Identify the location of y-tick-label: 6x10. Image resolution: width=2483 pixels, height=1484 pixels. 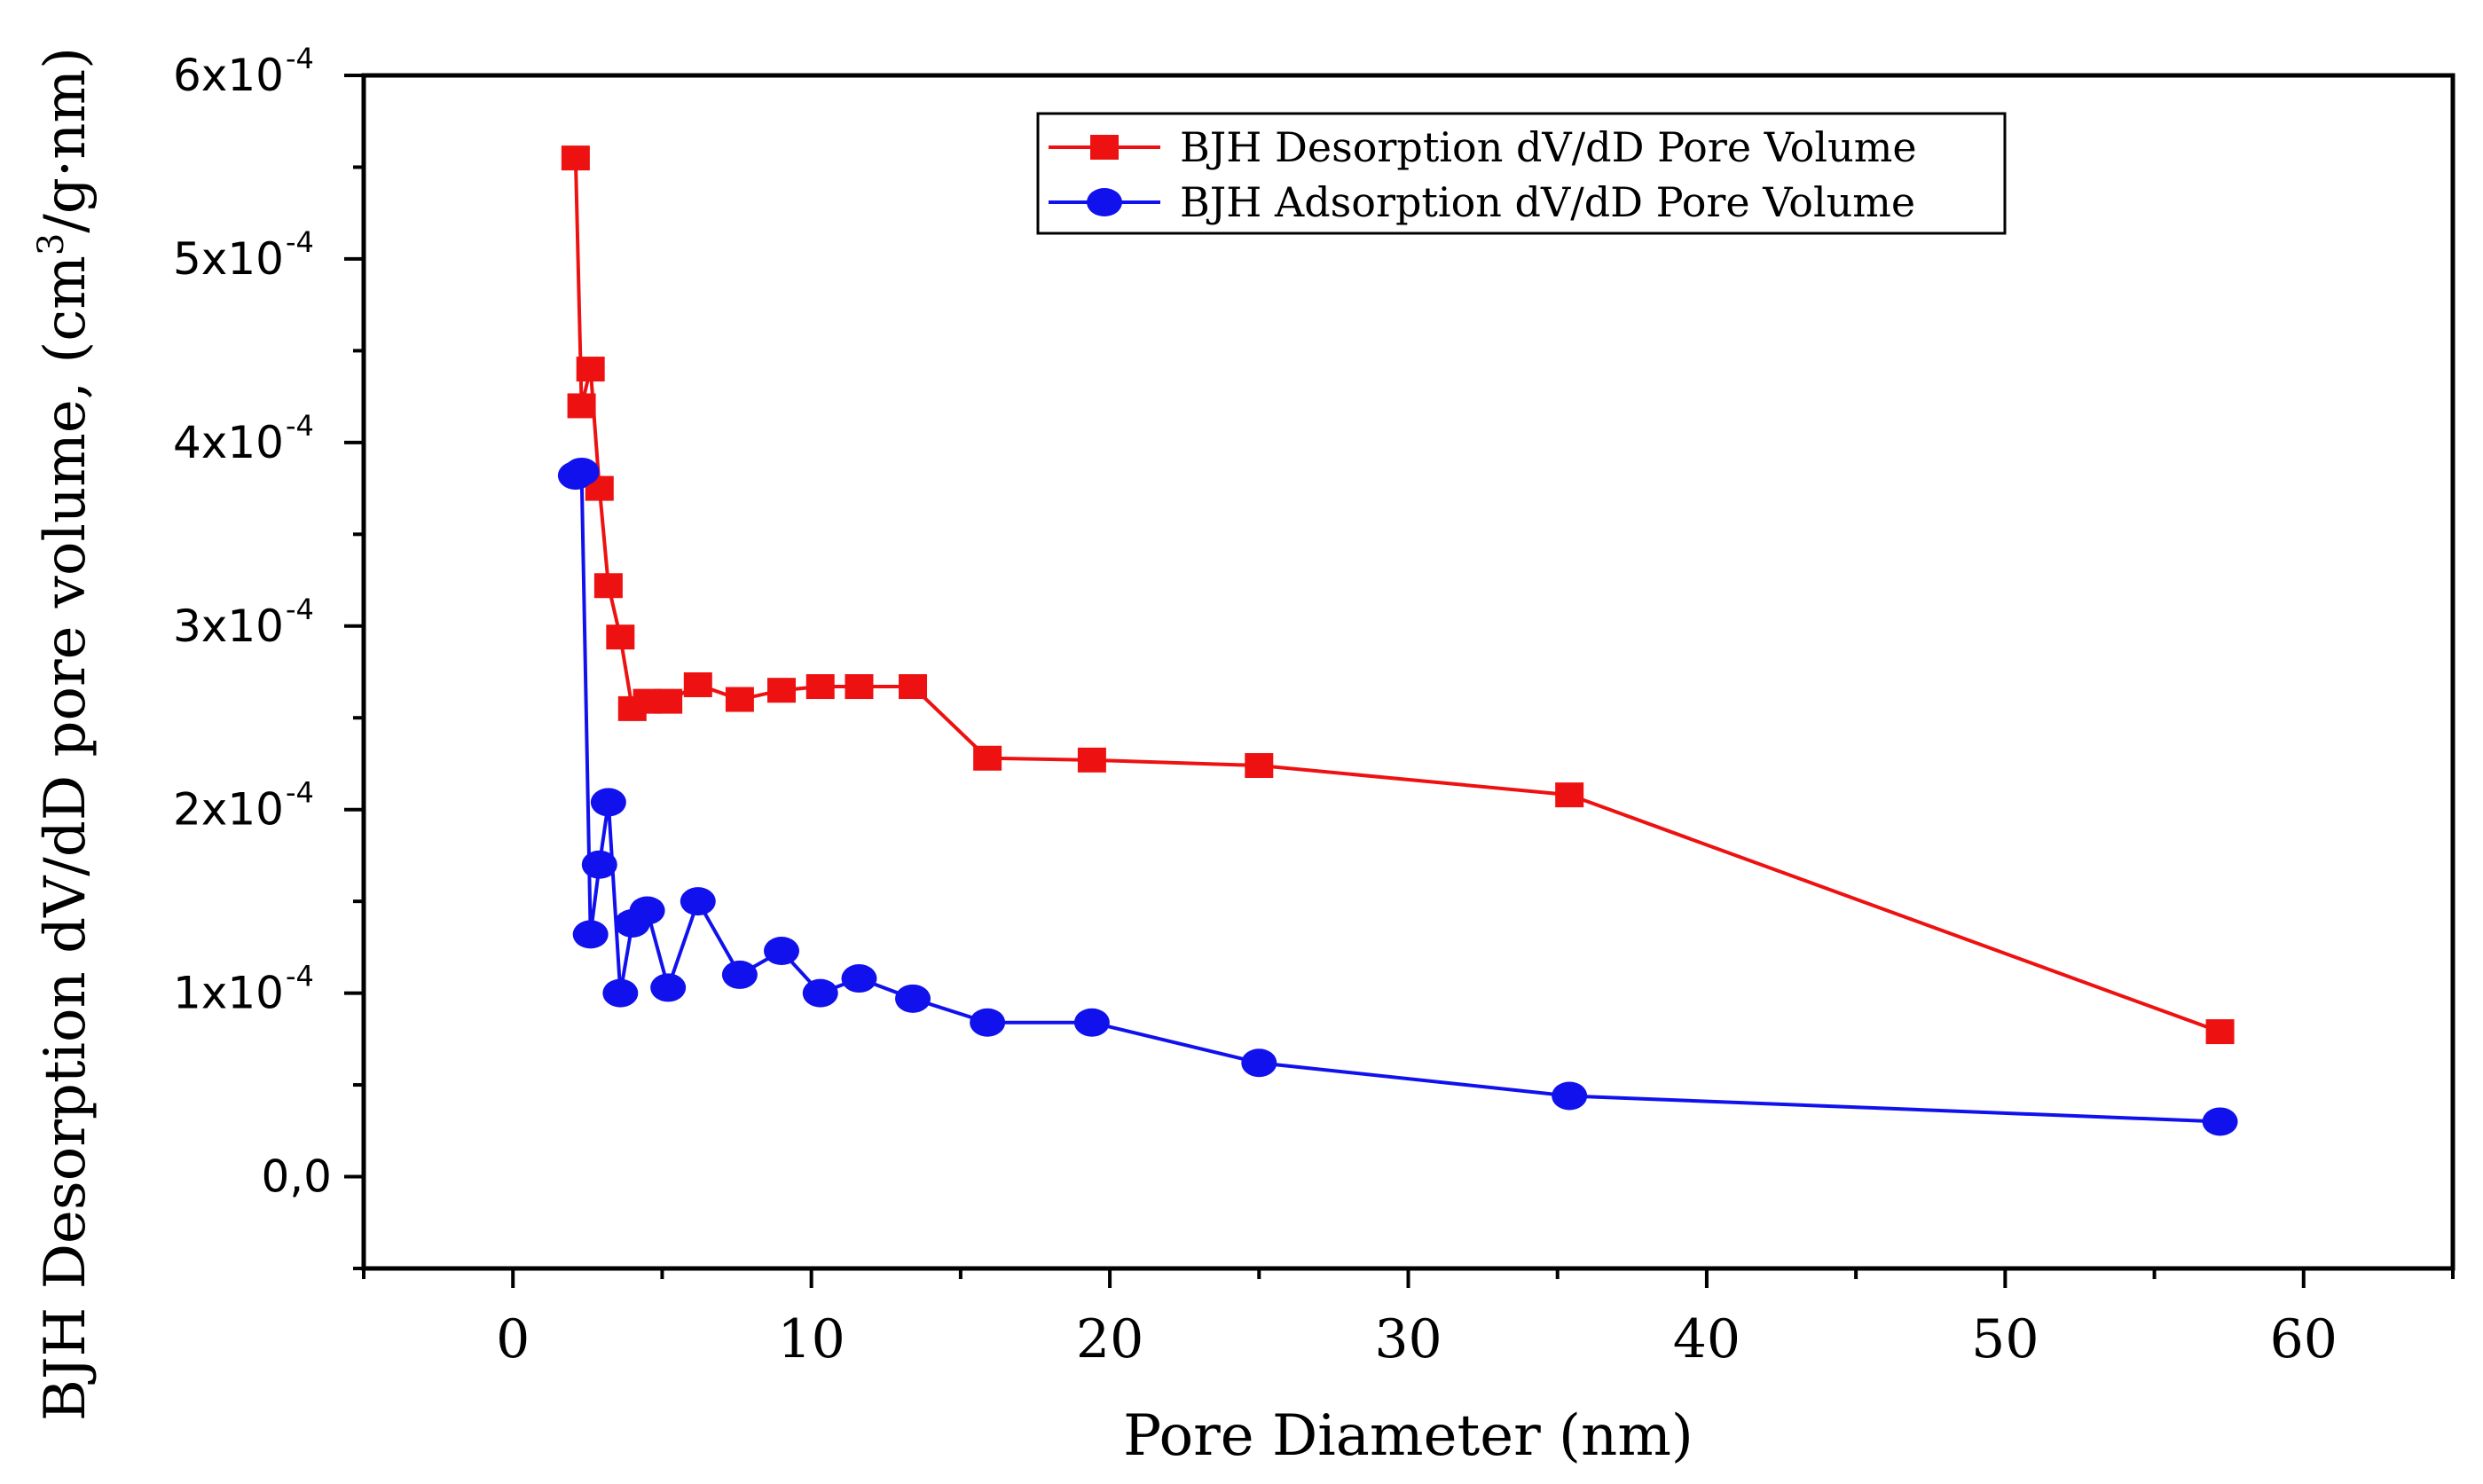
(228, 75).